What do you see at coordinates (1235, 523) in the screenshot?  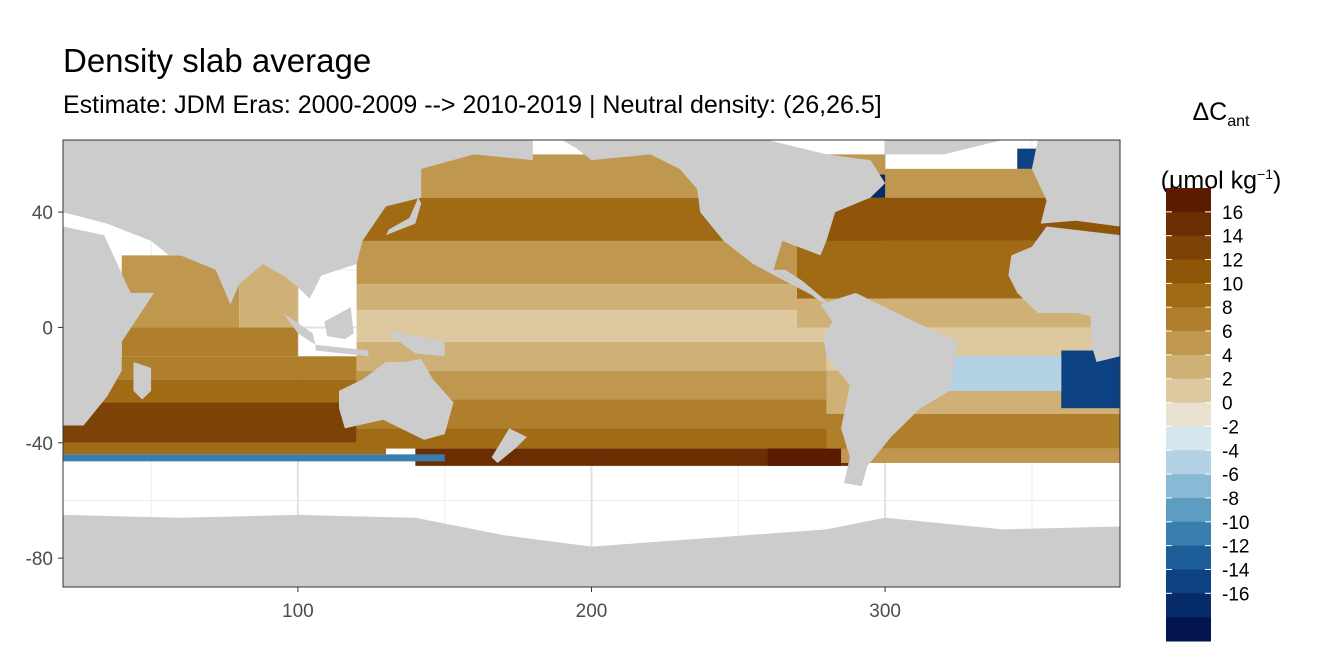 I see `legend-label: -10` at bounding box center [1235, 523].